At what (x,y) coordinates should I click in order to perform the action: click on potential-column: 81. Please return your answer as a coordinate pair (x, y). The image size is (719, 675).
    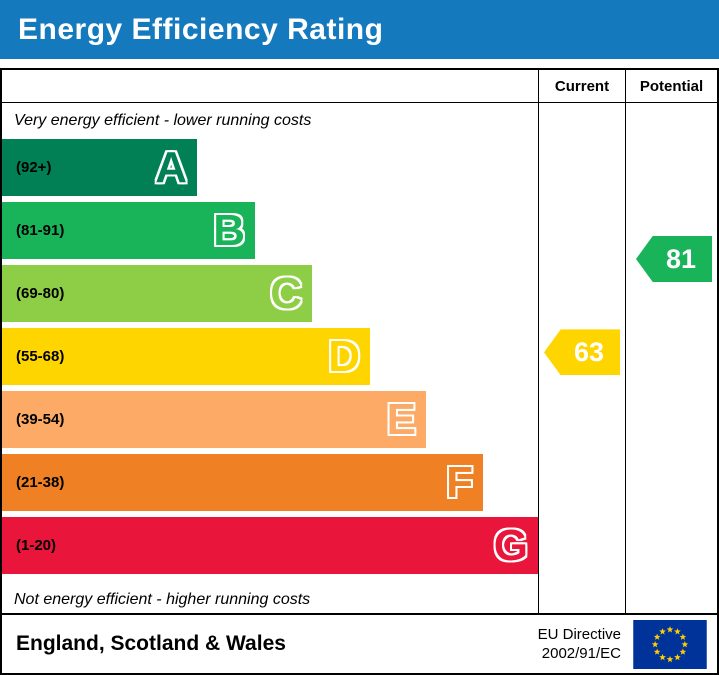
    Looking at the image, I should click on (671, 358).